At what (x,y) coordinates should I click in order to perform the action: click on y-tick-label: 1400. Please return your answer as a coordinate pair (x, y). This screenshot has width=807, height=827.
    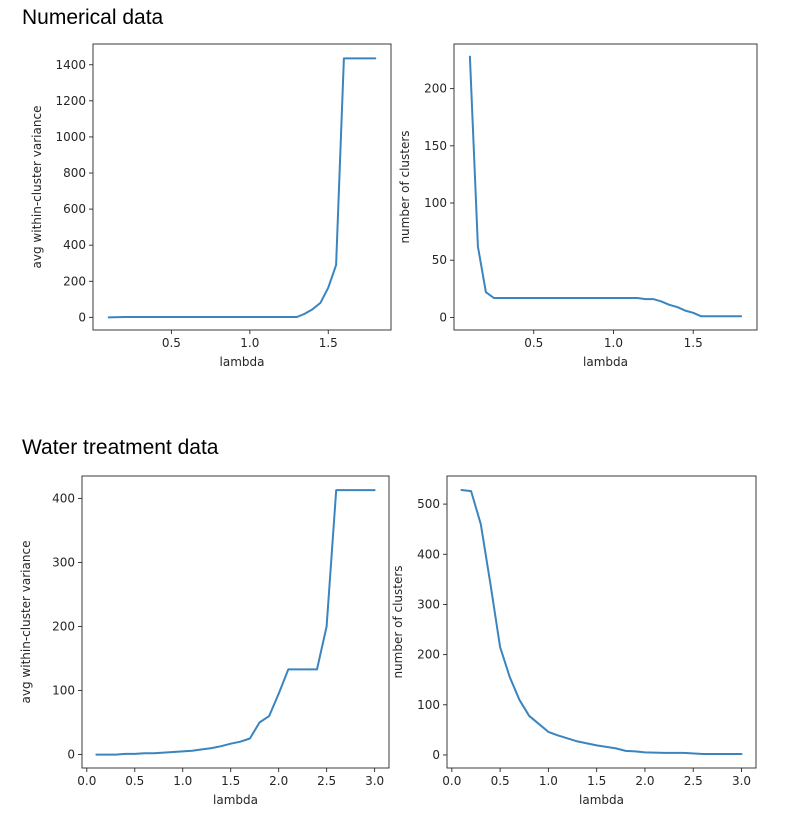
    Looking at the image, I should click on (70, 65).